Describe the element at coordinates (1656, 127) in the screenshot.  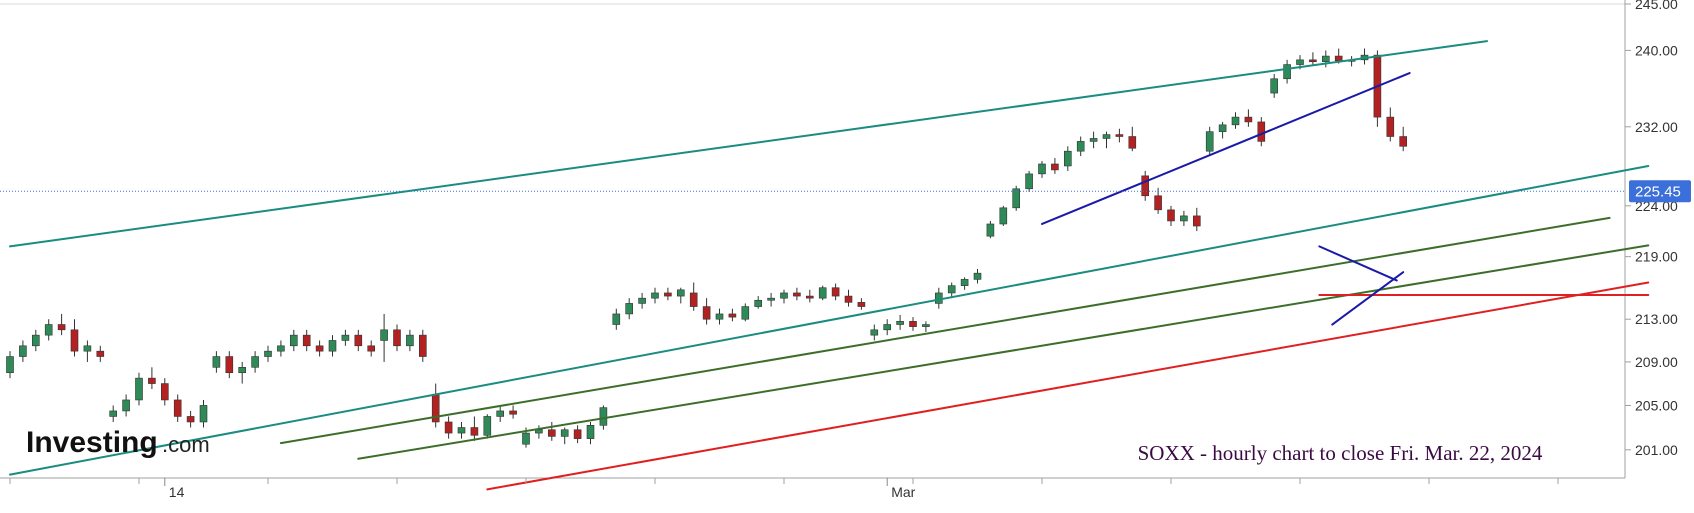
I see `y-tick-label: 232.00` at that location.